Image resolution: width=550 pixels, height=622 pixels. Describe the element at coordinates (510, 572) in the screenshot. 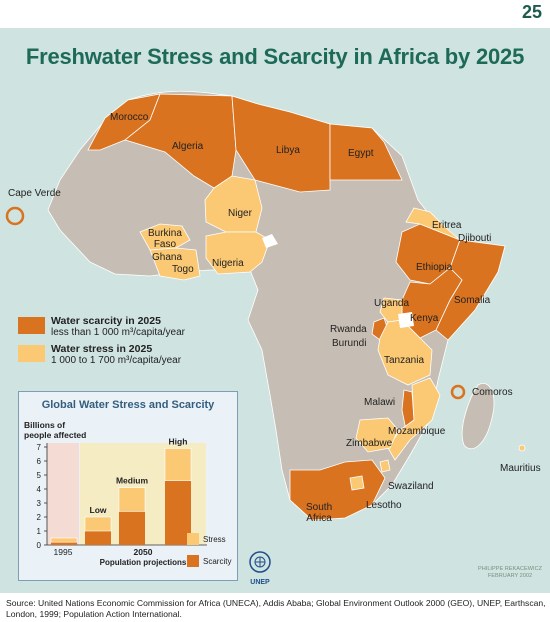

I see `map-credit: PHILIPPE REKACEWICZ FEBRUARY 2002` at that location.